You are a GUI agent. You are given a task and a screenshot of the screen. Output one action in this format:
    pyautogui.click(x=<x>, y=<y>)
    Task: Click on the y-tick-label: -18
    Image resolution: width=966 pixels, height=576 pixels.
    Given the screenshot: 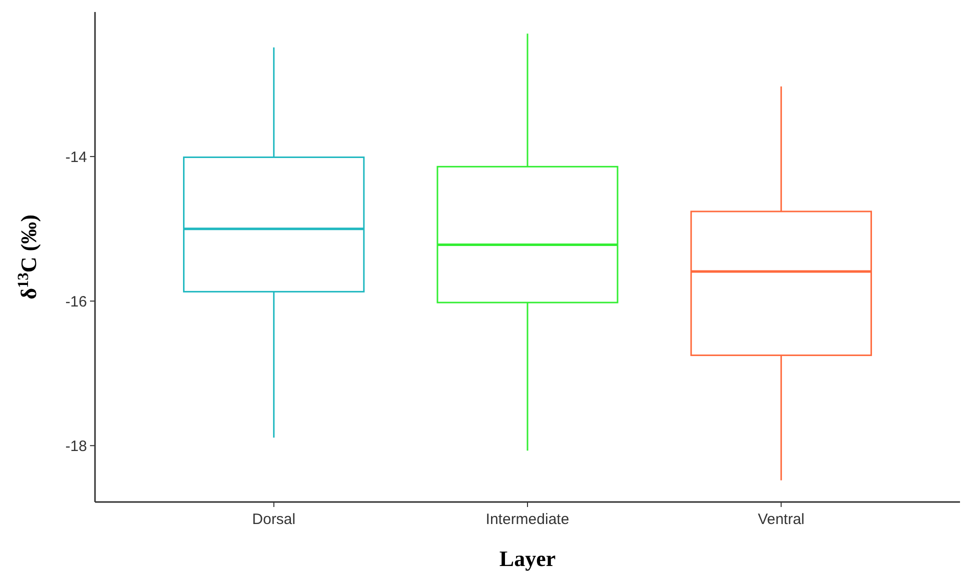 What is the action you would take?
    pyautogui.click(x=76, y=446)
    